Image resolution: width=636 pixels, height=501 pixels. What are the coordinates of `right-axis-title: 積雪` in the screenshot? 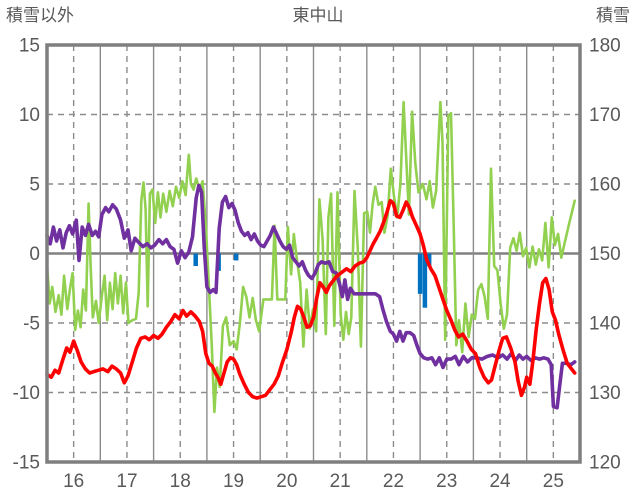 It's located at (613, 15).